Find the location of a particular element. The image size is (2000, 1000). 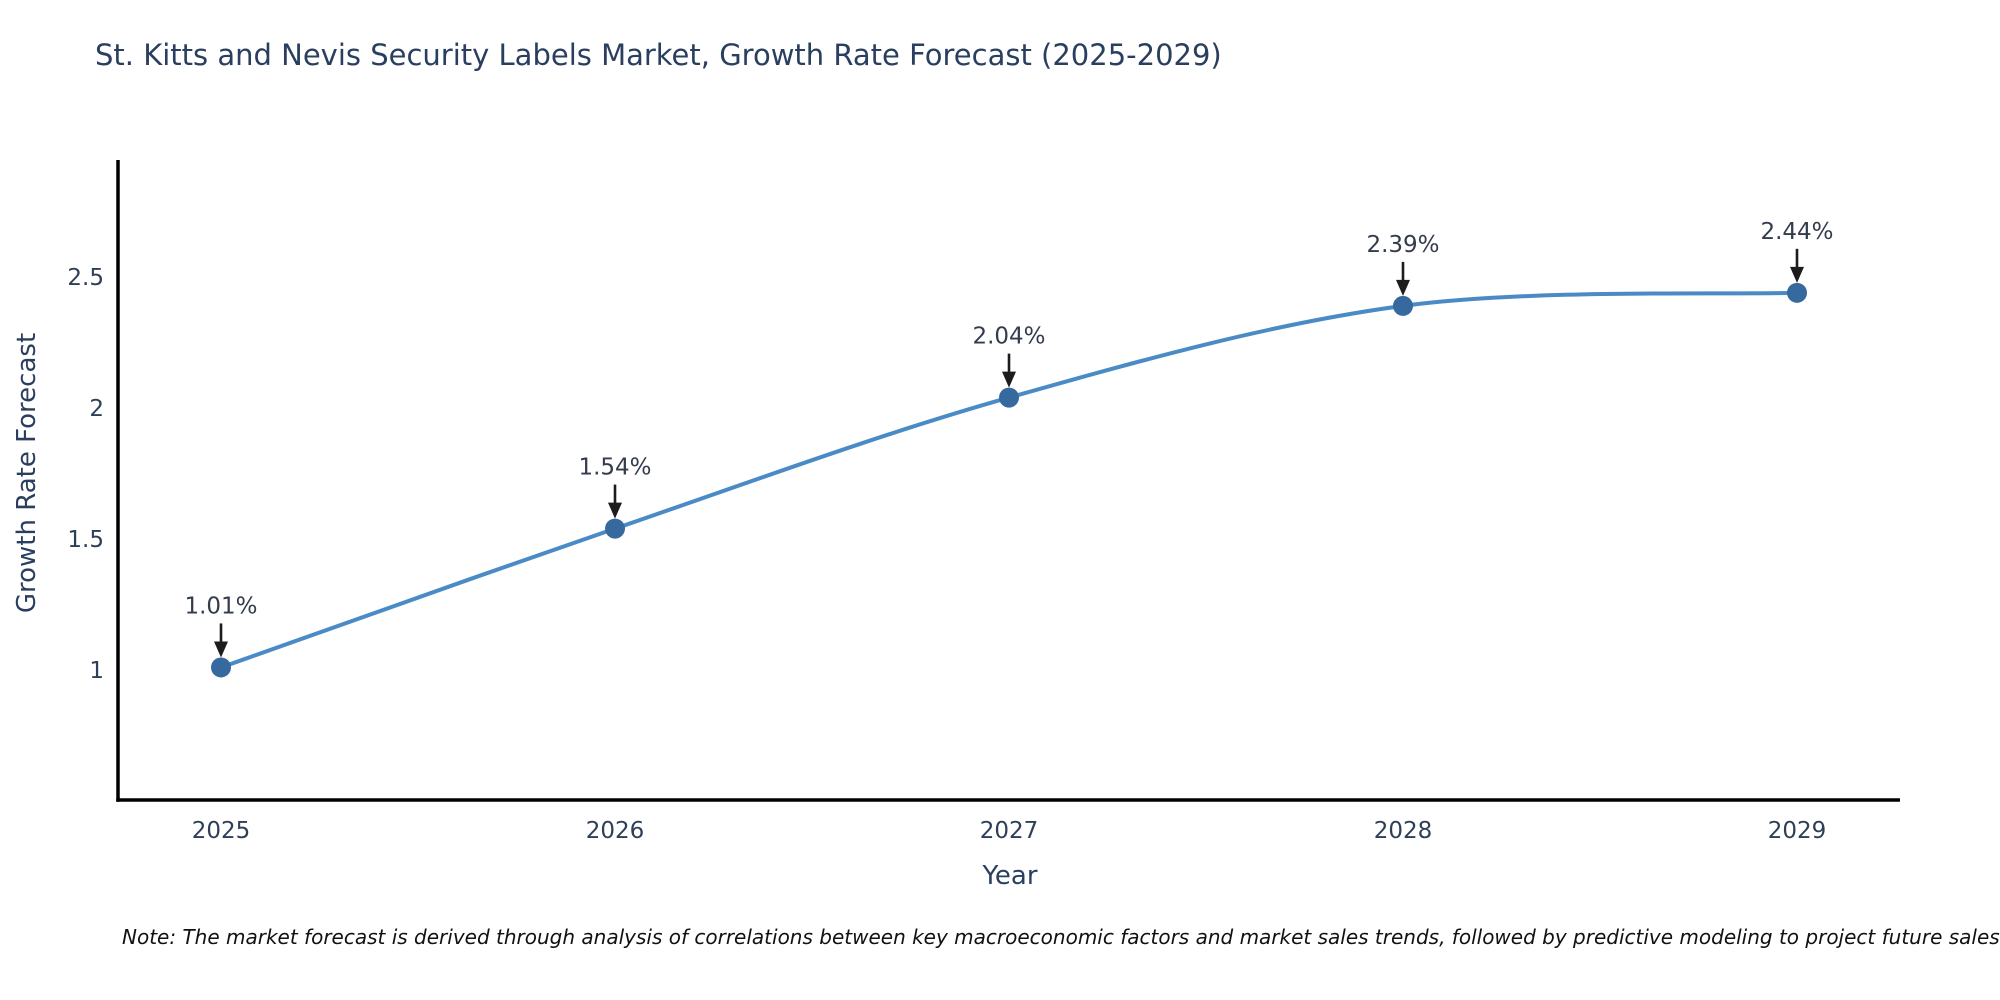

x-tick-label: 2028 is located at coordinates (1403, 831).